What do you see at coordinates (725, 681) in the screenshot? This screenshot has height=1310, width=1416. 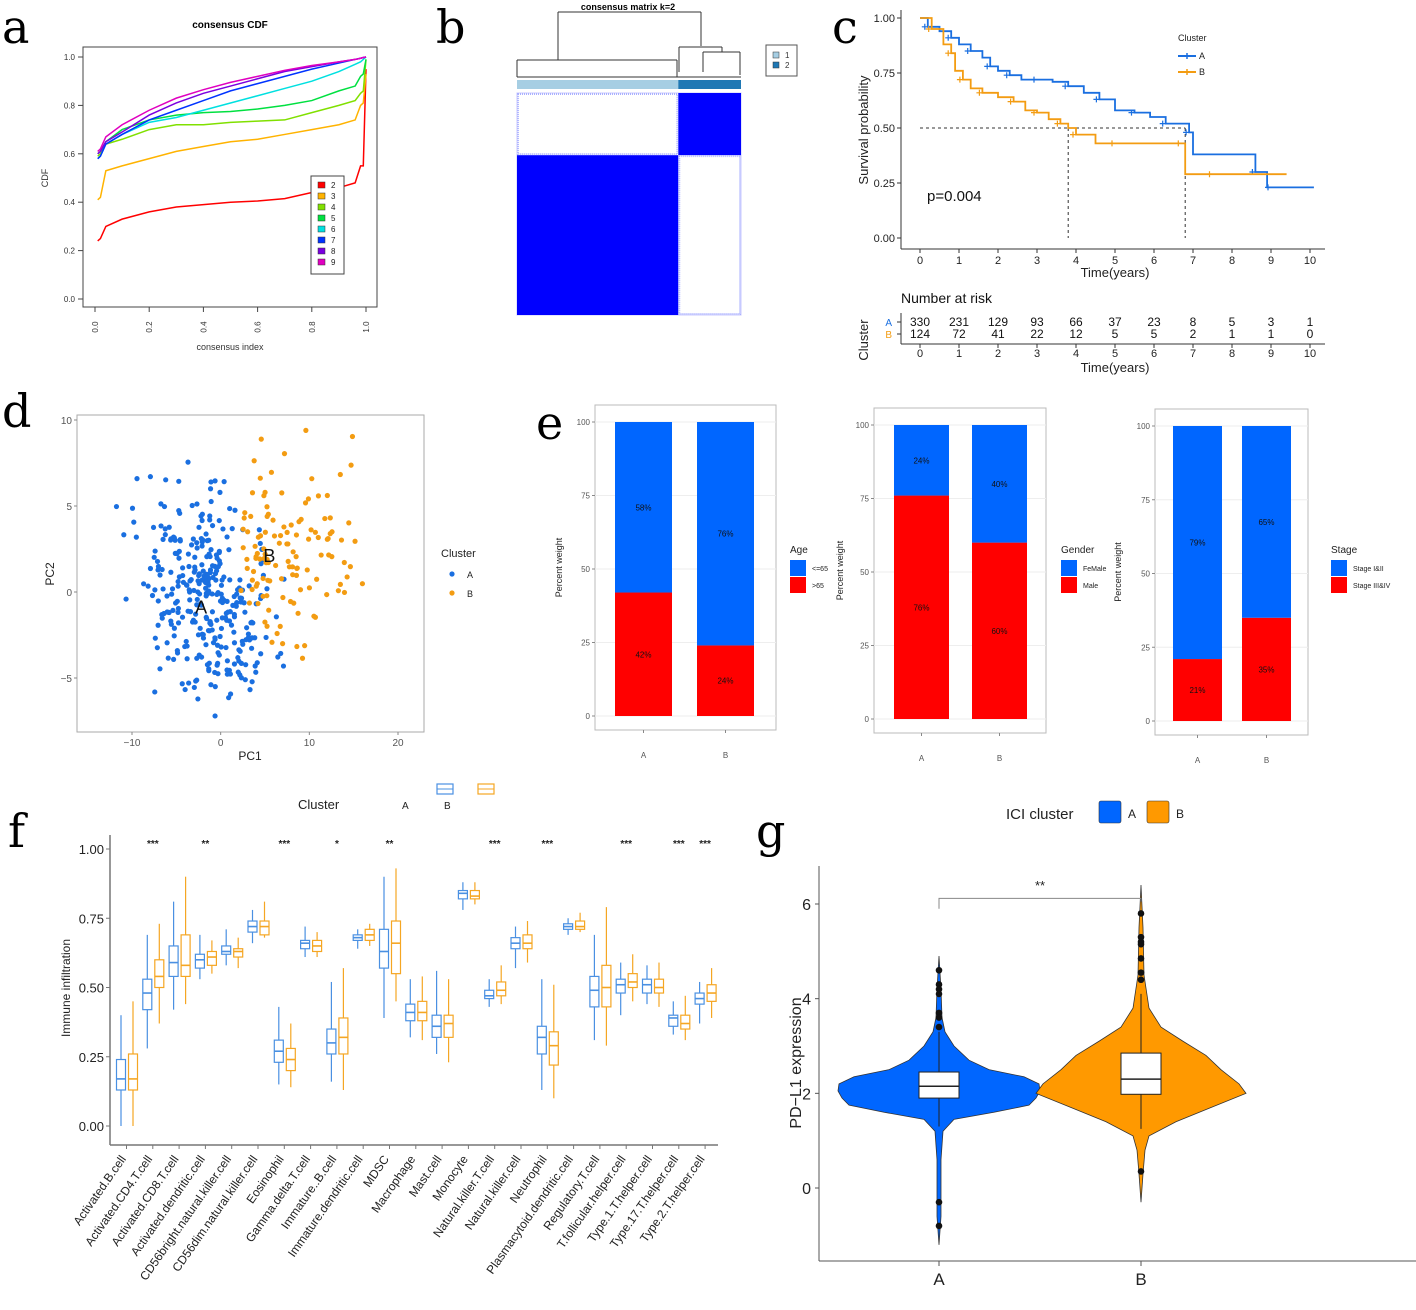 I see `bar-value-label: 24%` at bounding box center [725, 681].